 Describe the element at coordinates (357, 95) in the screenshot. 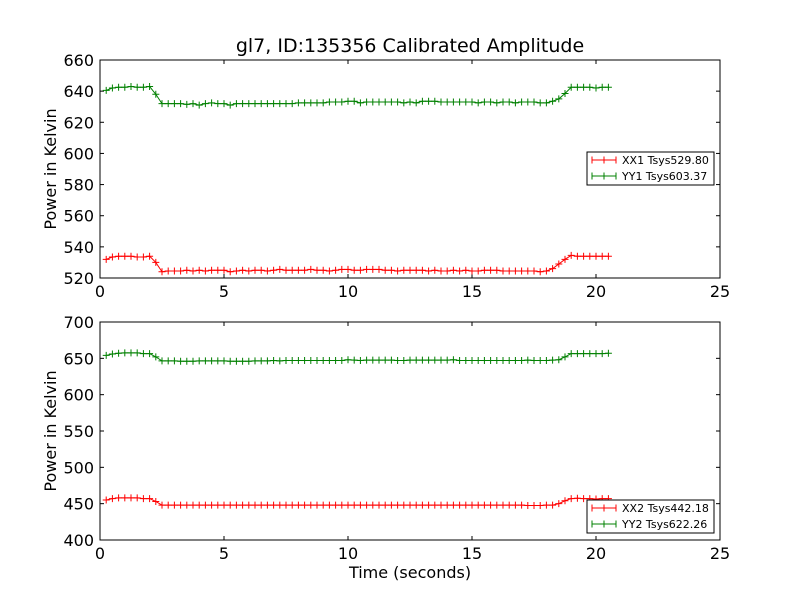

I see `series-yy` at that location.